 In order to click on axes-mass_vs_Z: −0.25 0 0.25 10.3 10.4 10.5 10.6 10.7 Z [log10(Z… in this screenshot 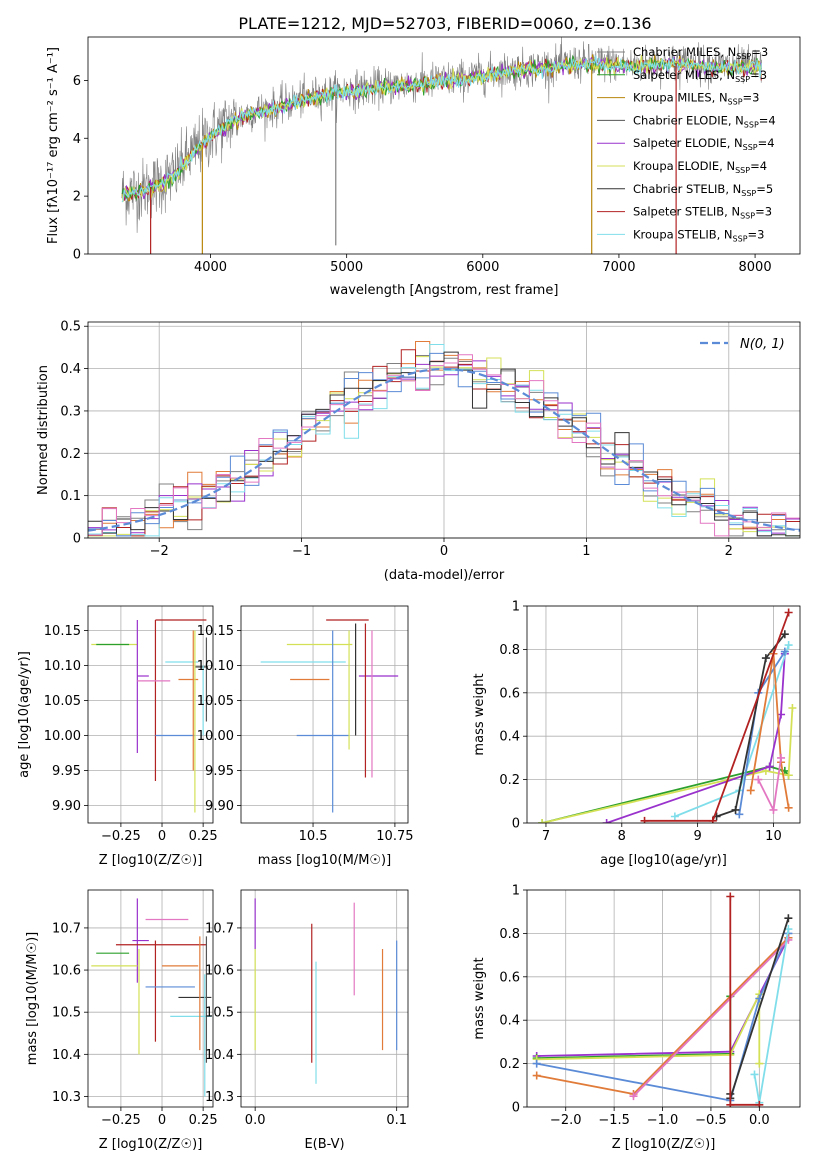, I will do `click(121, 1020)`.